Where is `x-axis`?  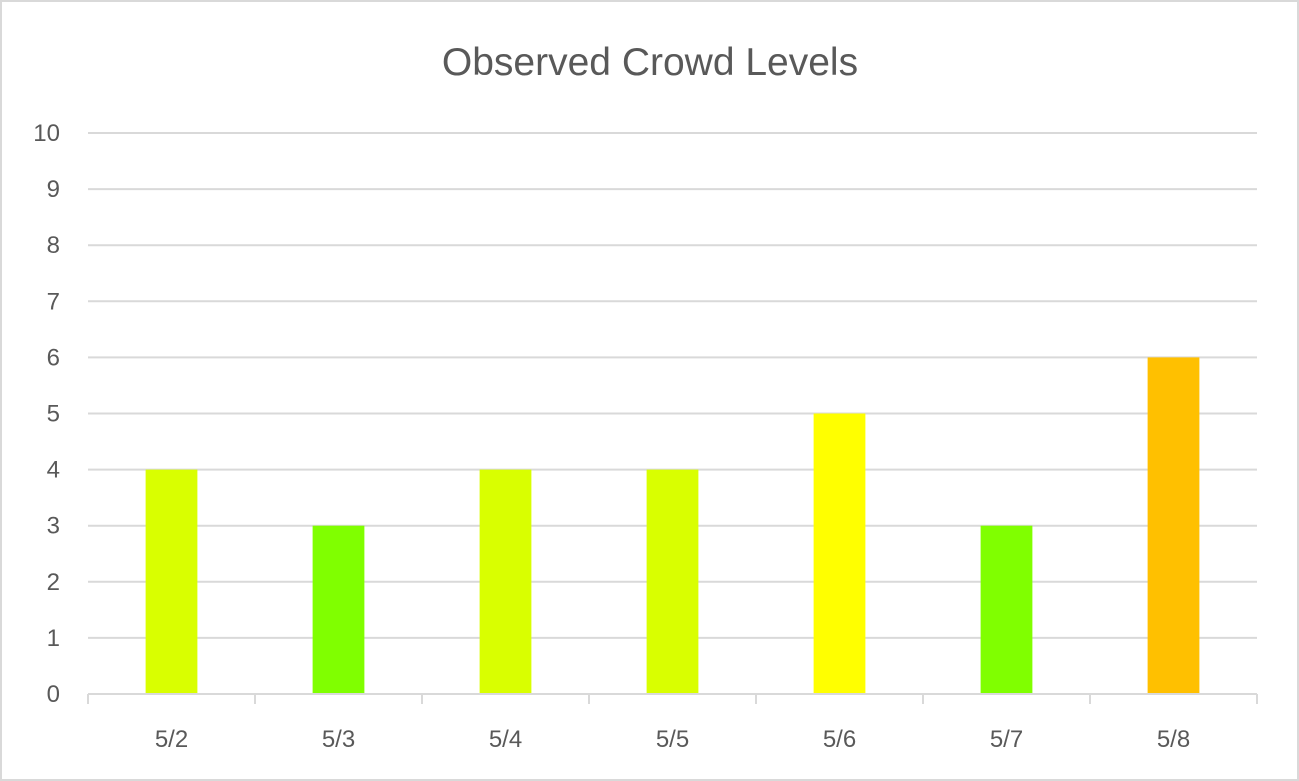
x-axis is located at coordinates (672, 698).